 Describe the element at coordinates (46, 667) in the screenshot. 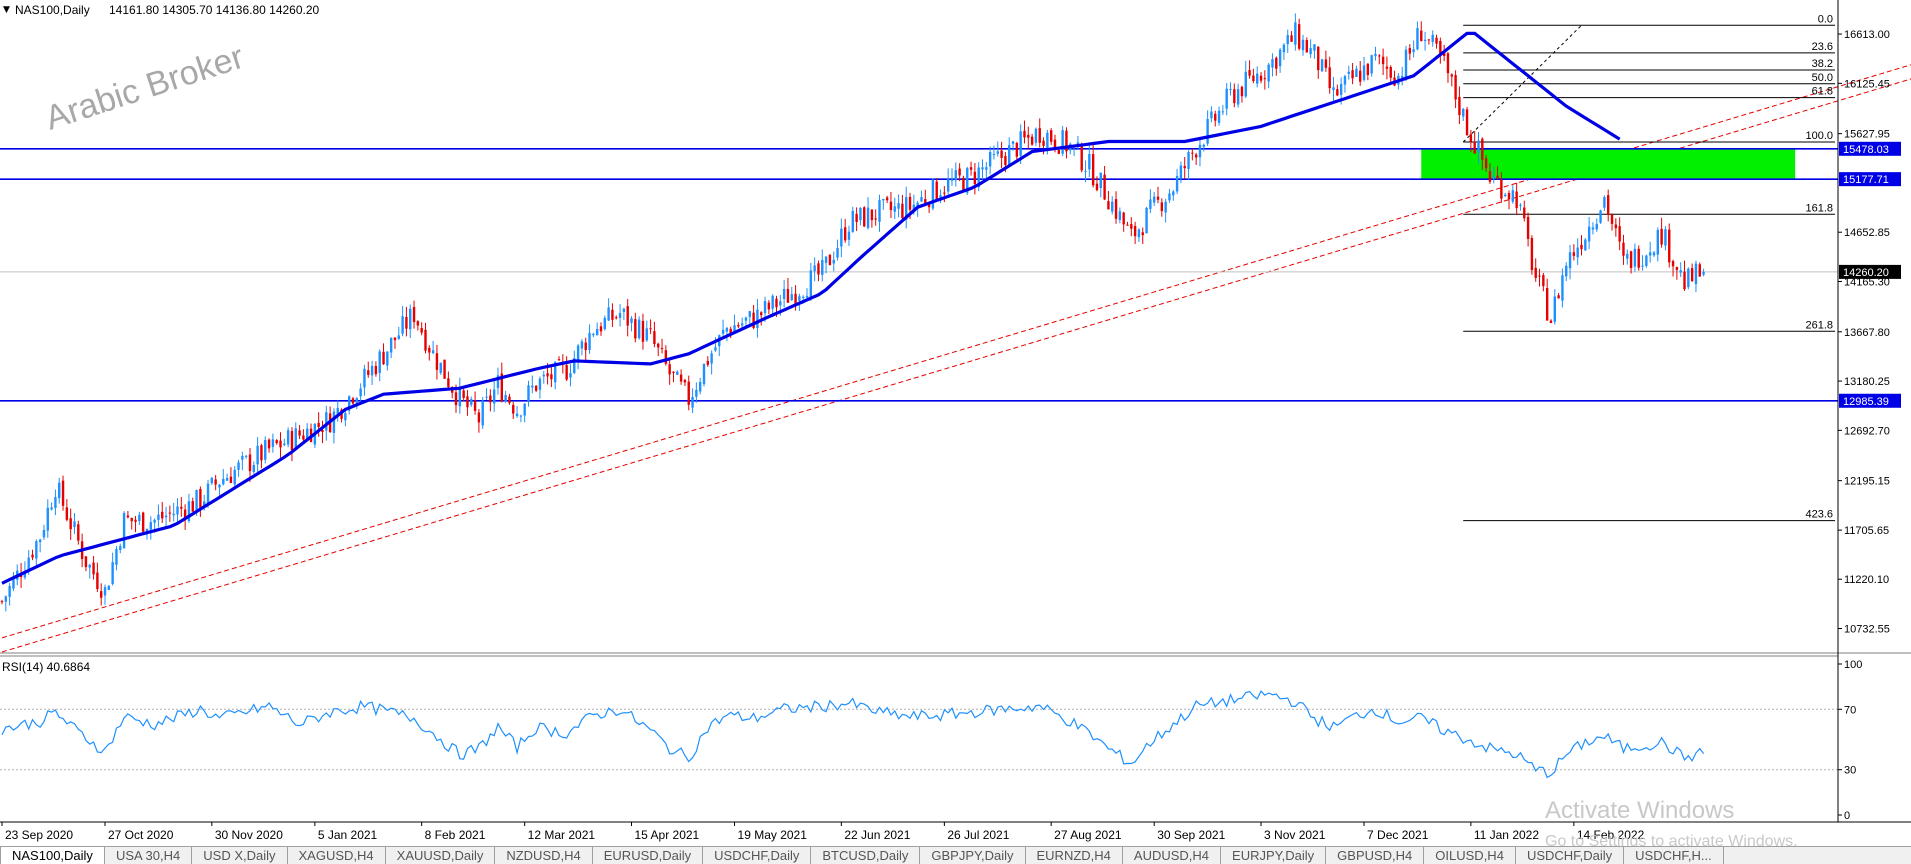

I see `rsi-indicator-label: RSI(14) 40.6864` at that location.